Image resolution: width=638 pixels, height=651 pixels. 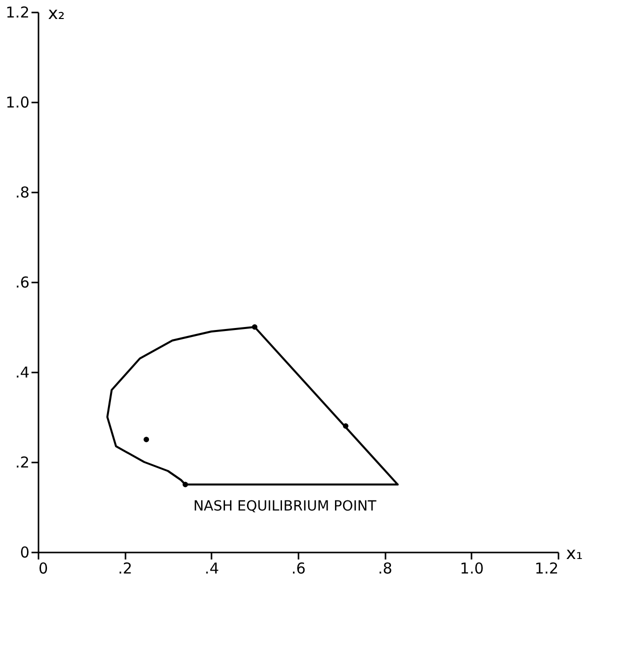 I want to click on y-tick-label: .8, so click(x=22, y=193).